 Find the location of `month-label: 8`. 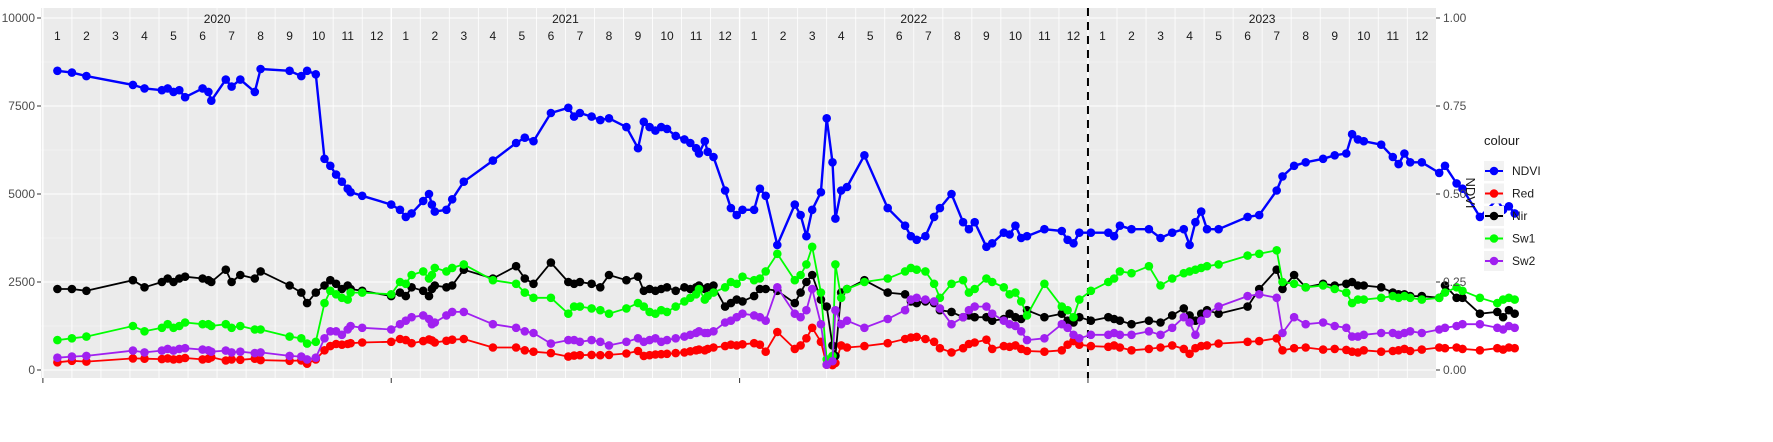

month-label: 8 is located at coordinates (260, 36).